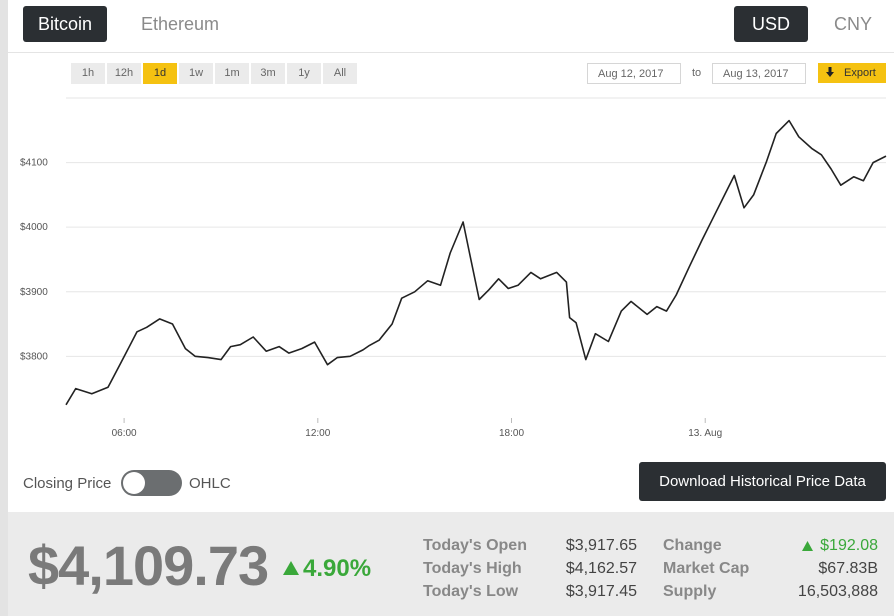  Describe the element at coordinates (268, 73) in the screenshot. I see `range-3m-button: 3m` at that location.